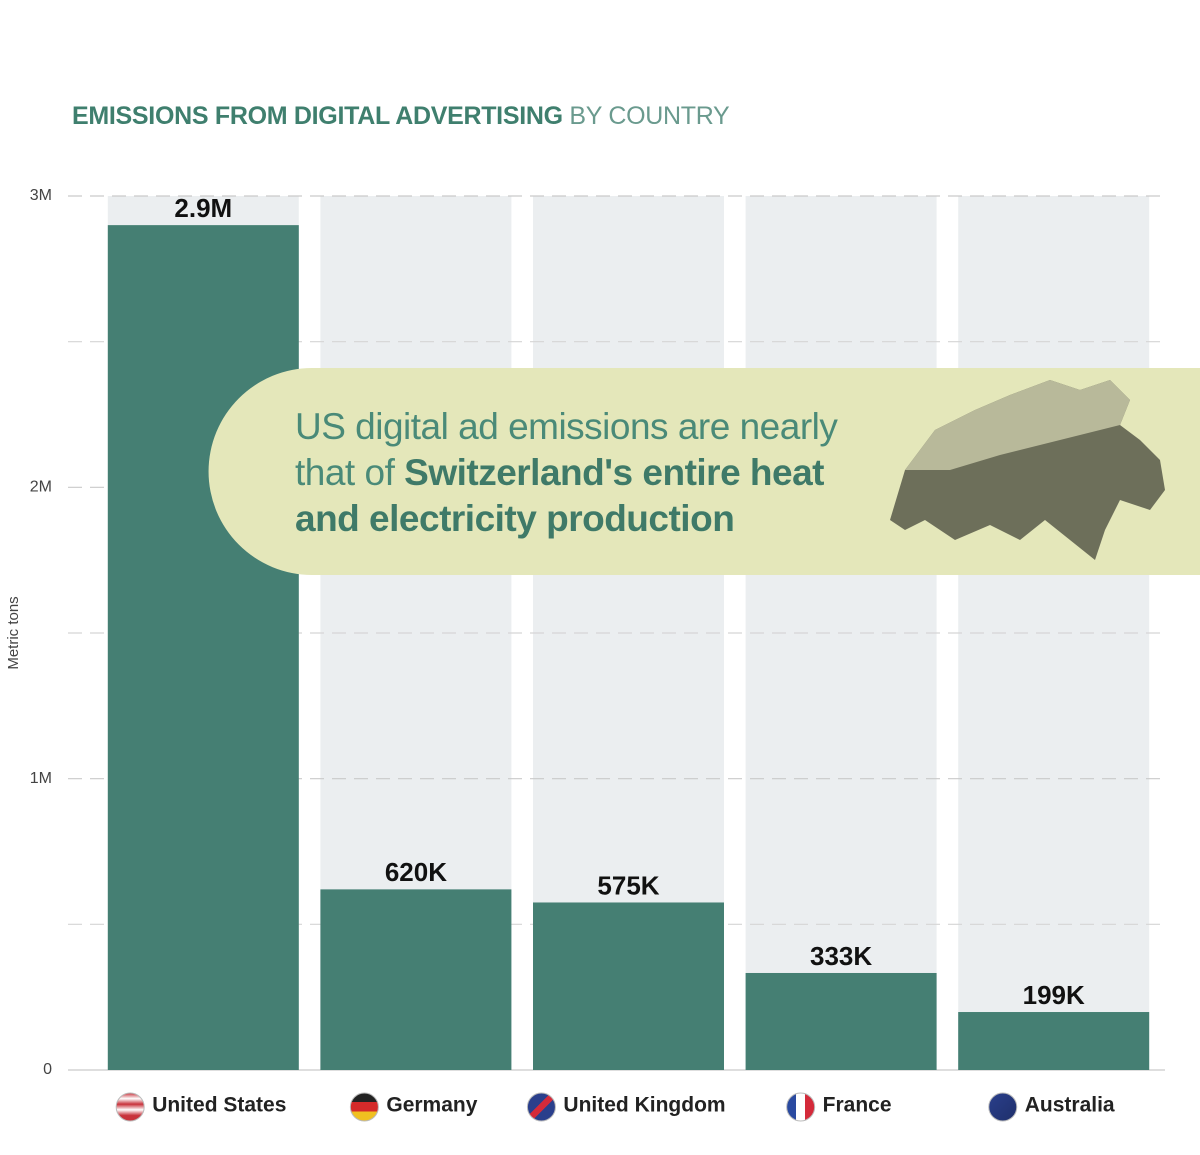 The image size is (1200, 1155). What do you see at coordinates (857, 1105) in the screenshot?
I see `x-tick-label: France` at bounding box center [857, 1105].